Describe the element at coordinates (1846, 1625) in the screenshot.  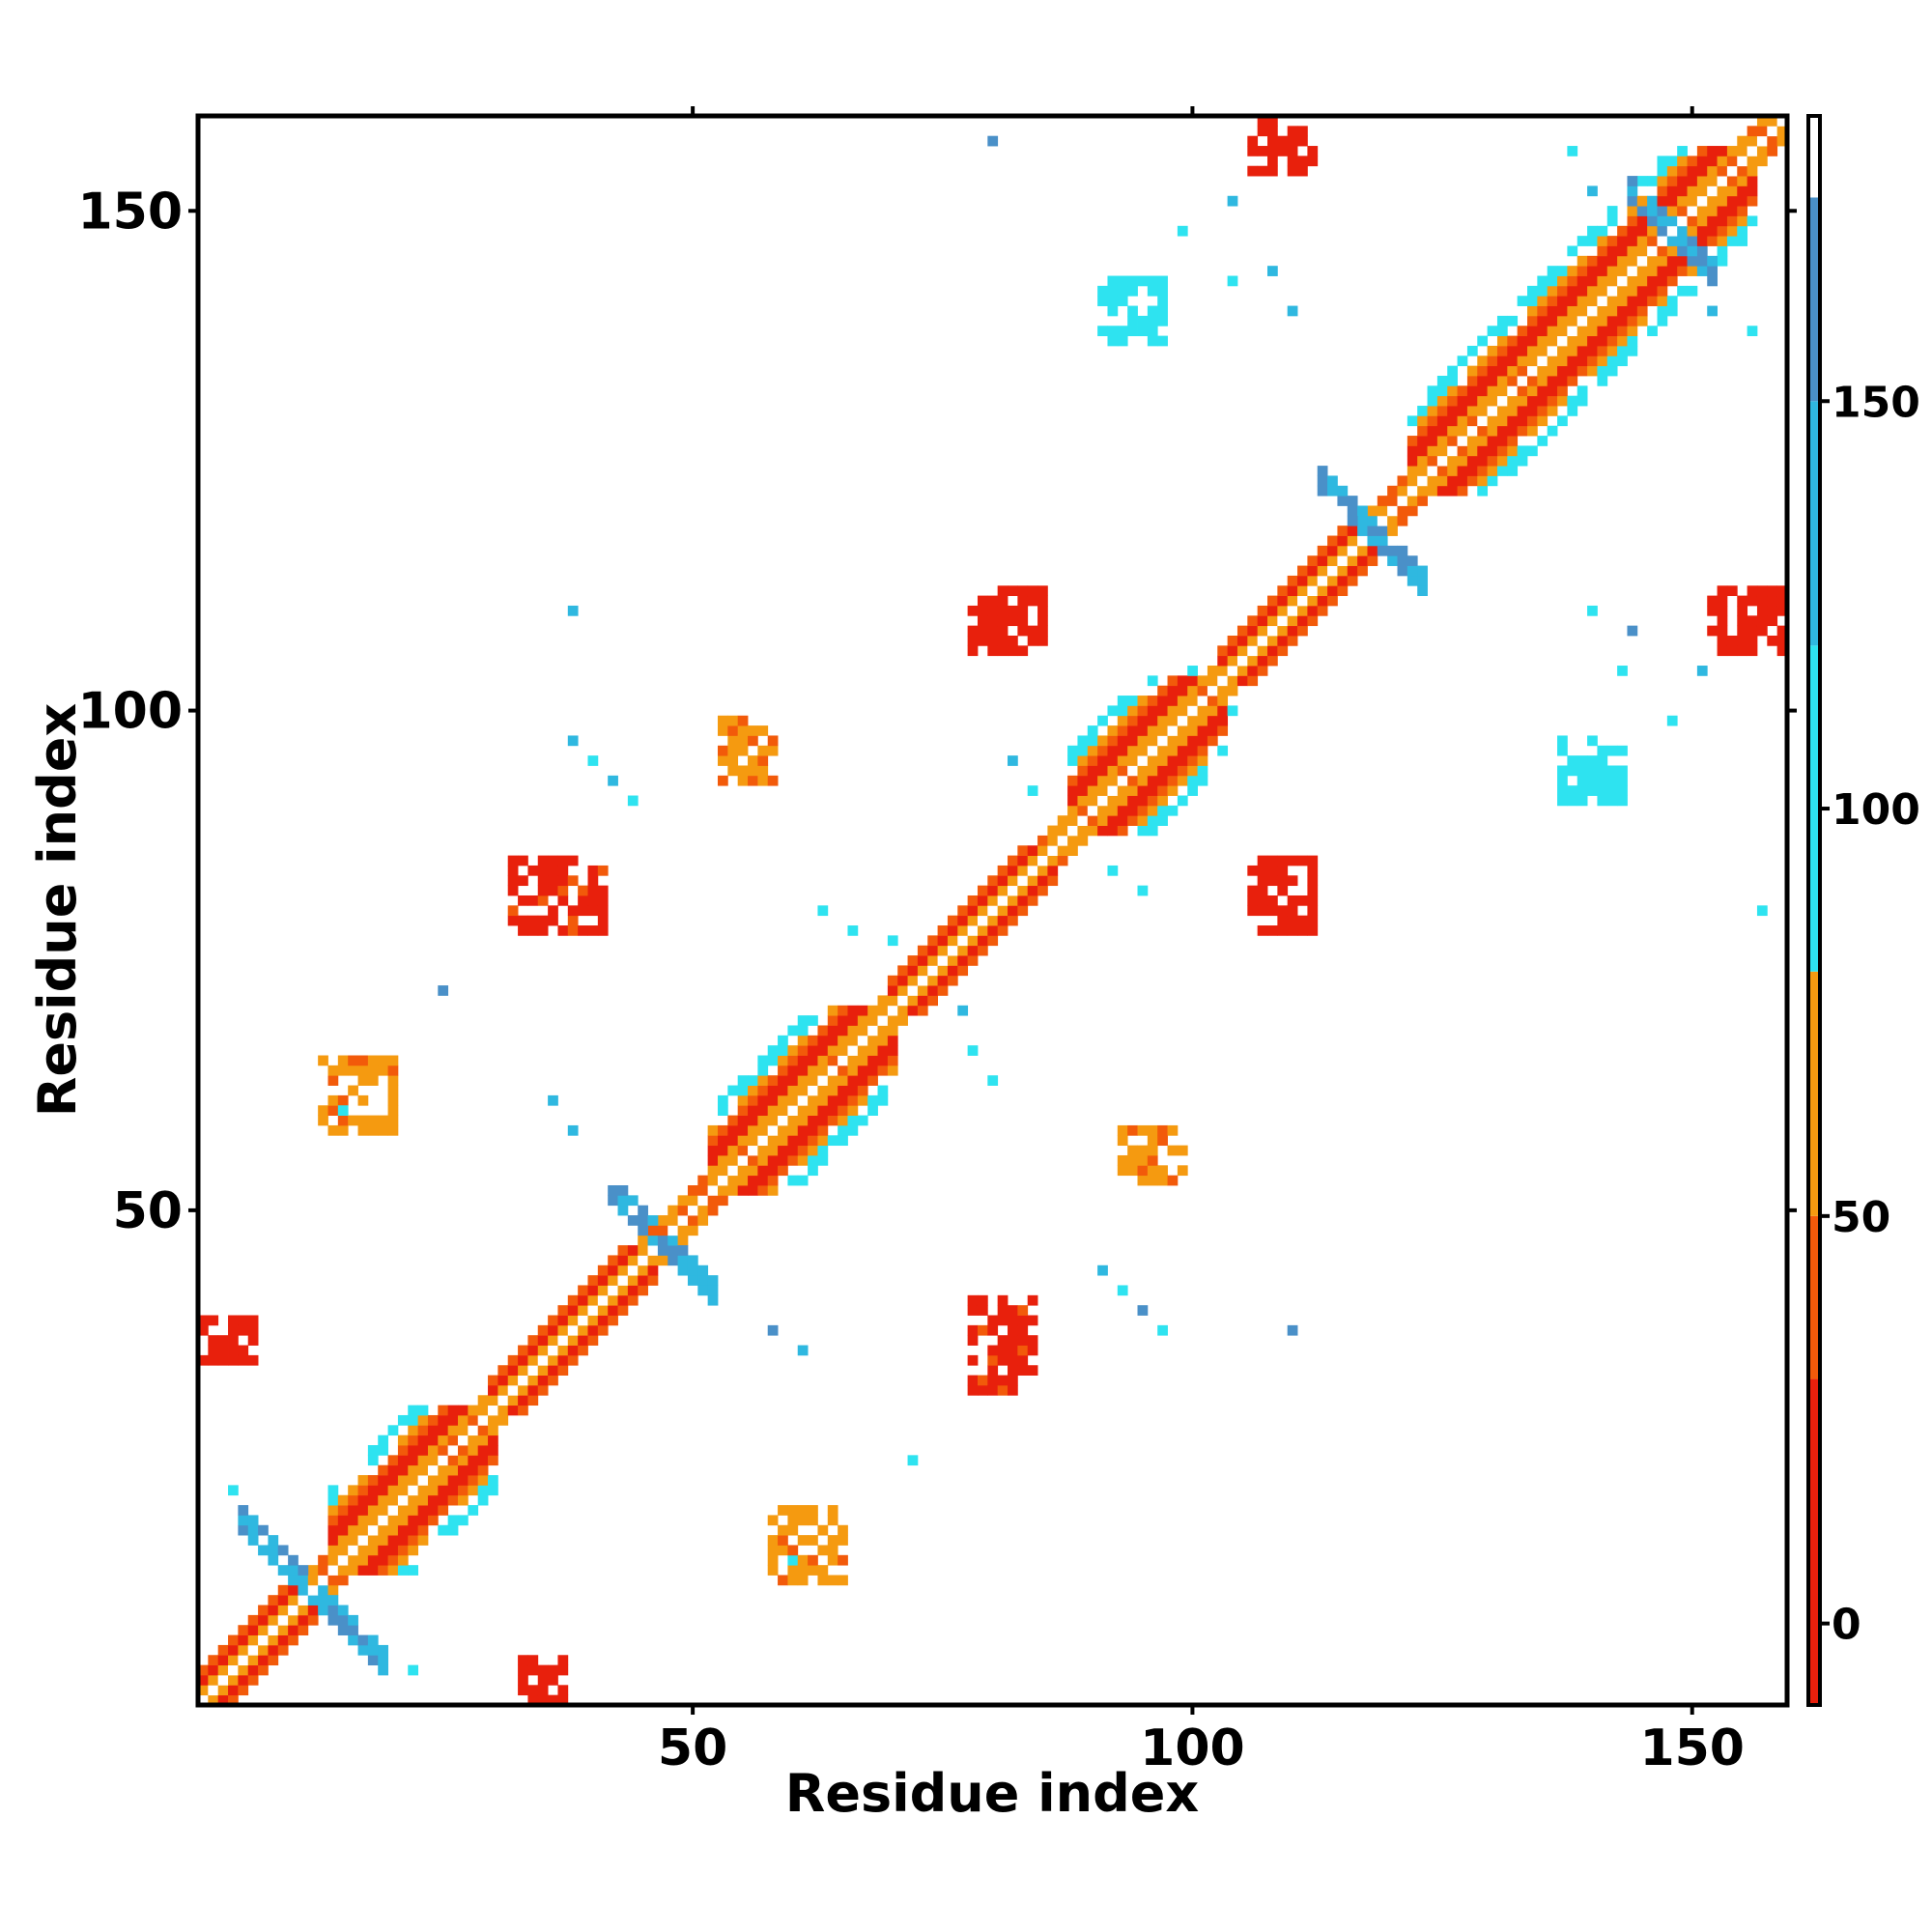
I see `colorbar-tick-label: 0` at that location.